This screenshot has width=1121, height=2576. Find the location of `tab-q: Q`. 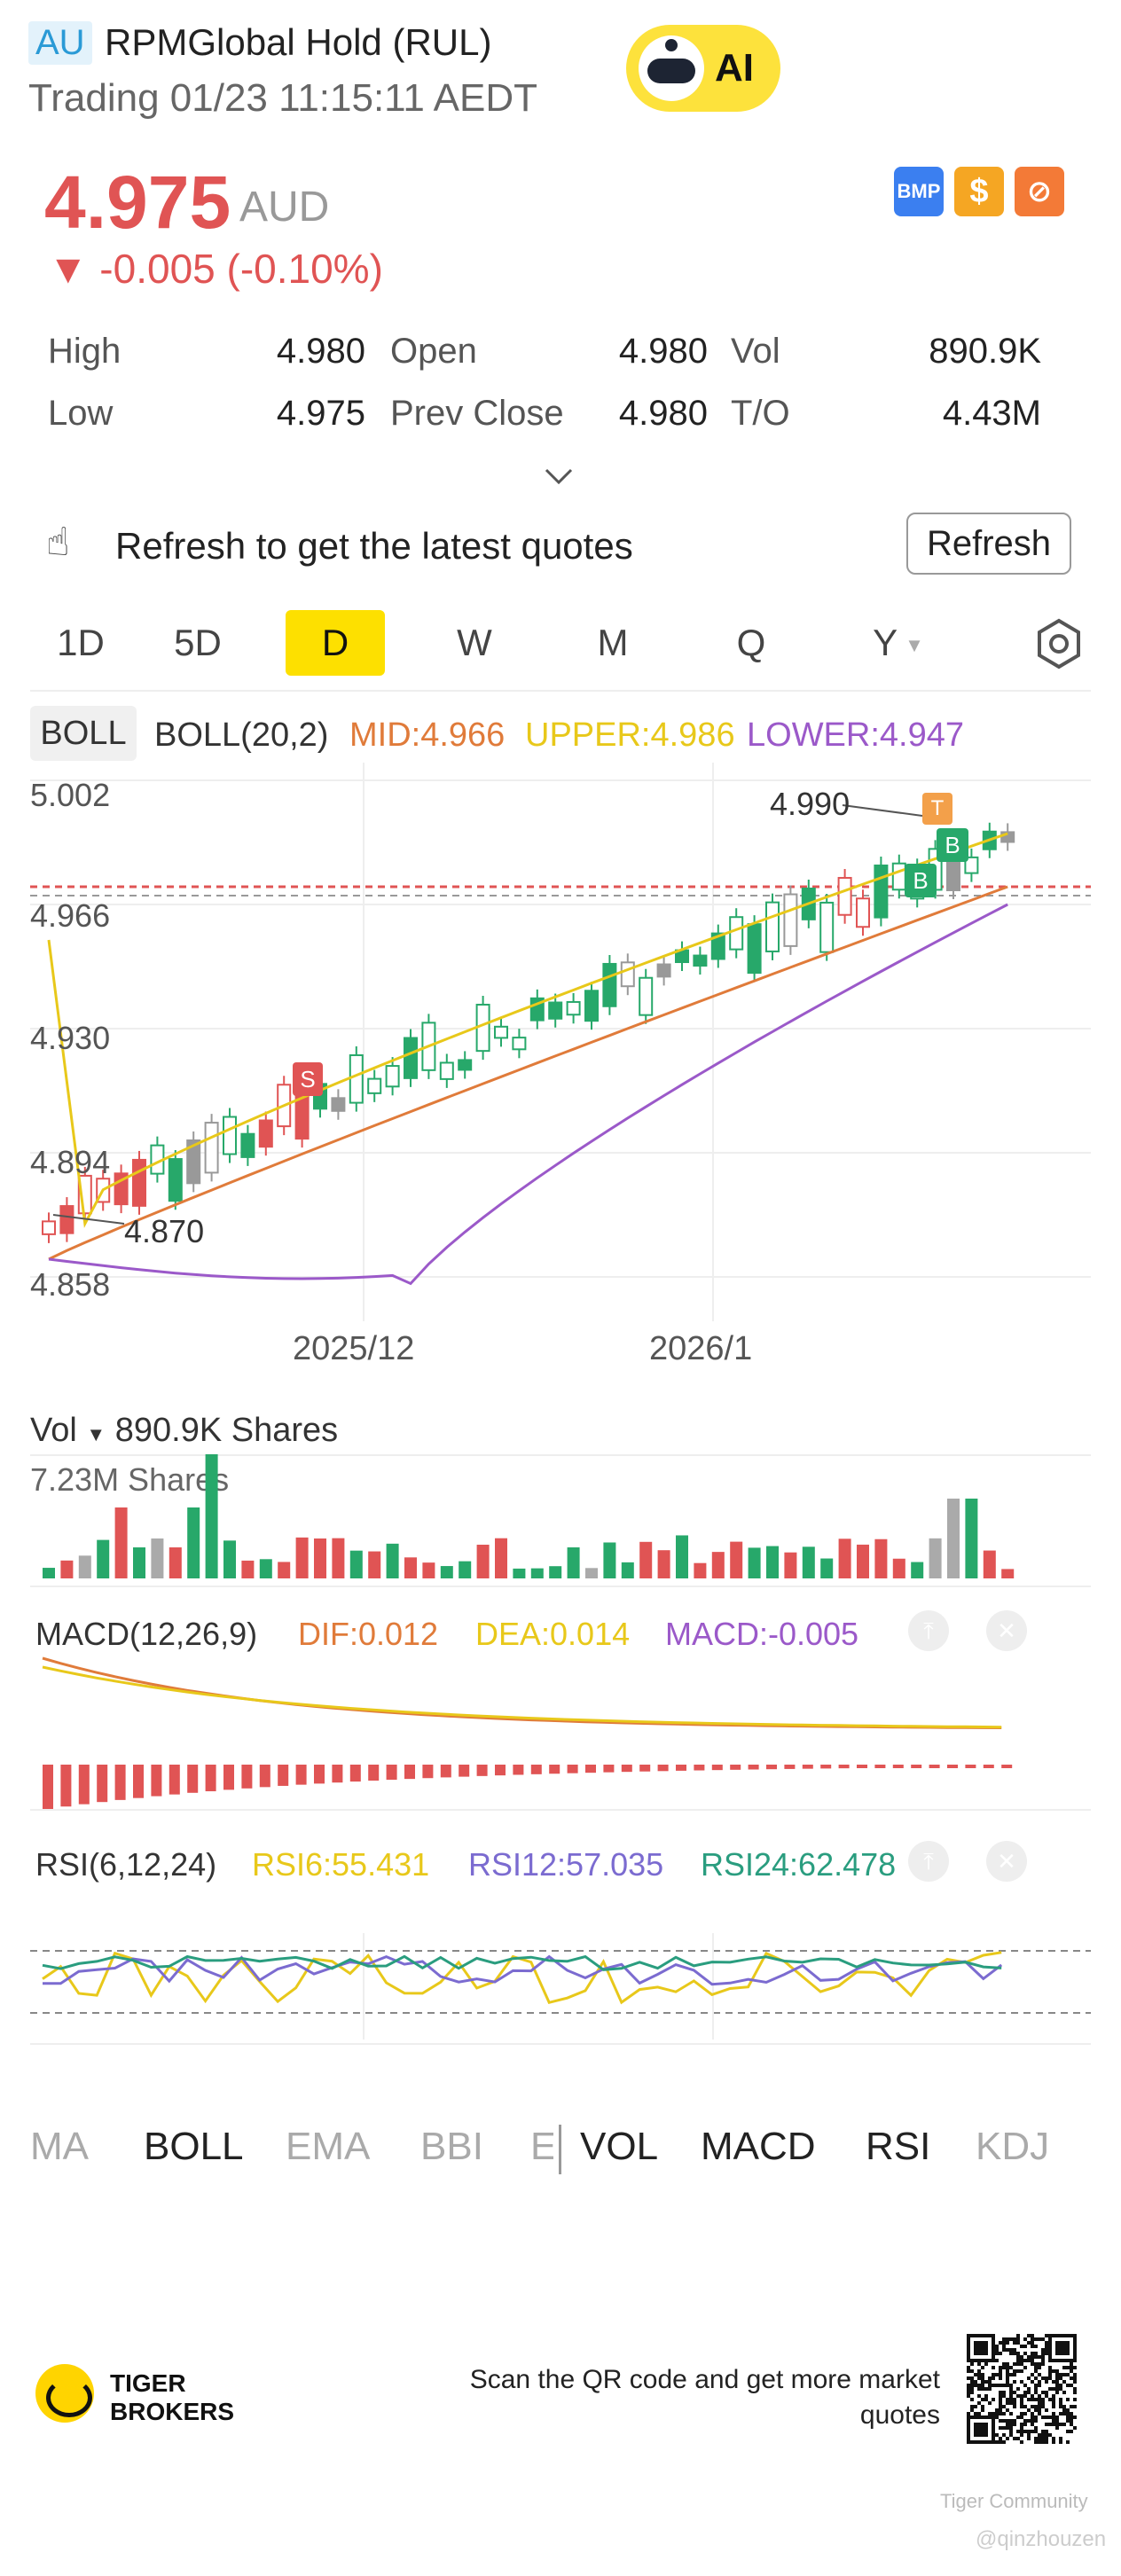

tab-q: Q is located at coordinates (751, 642).